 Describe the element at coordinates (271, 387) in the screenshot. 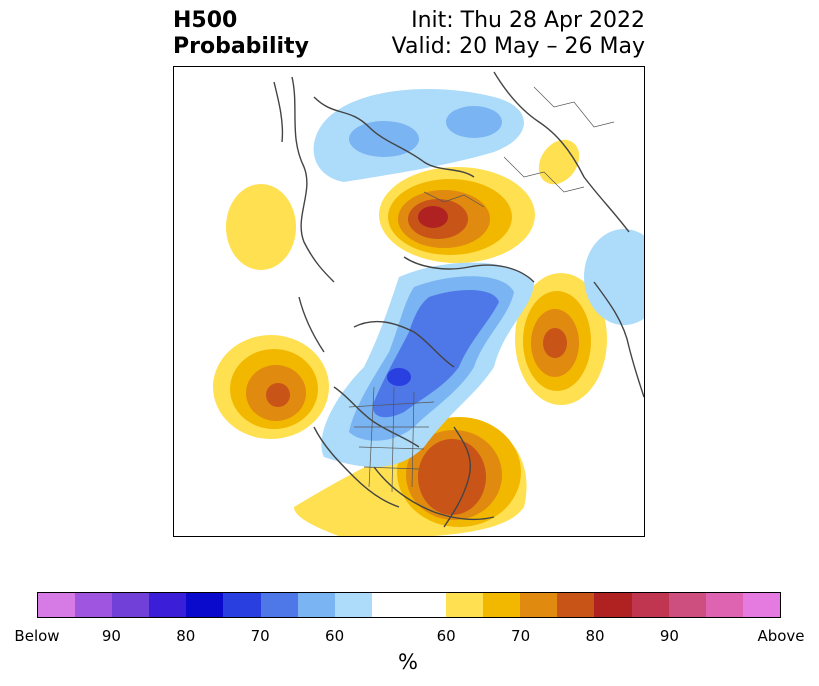

I see `above-normal-region-europe` at that location.